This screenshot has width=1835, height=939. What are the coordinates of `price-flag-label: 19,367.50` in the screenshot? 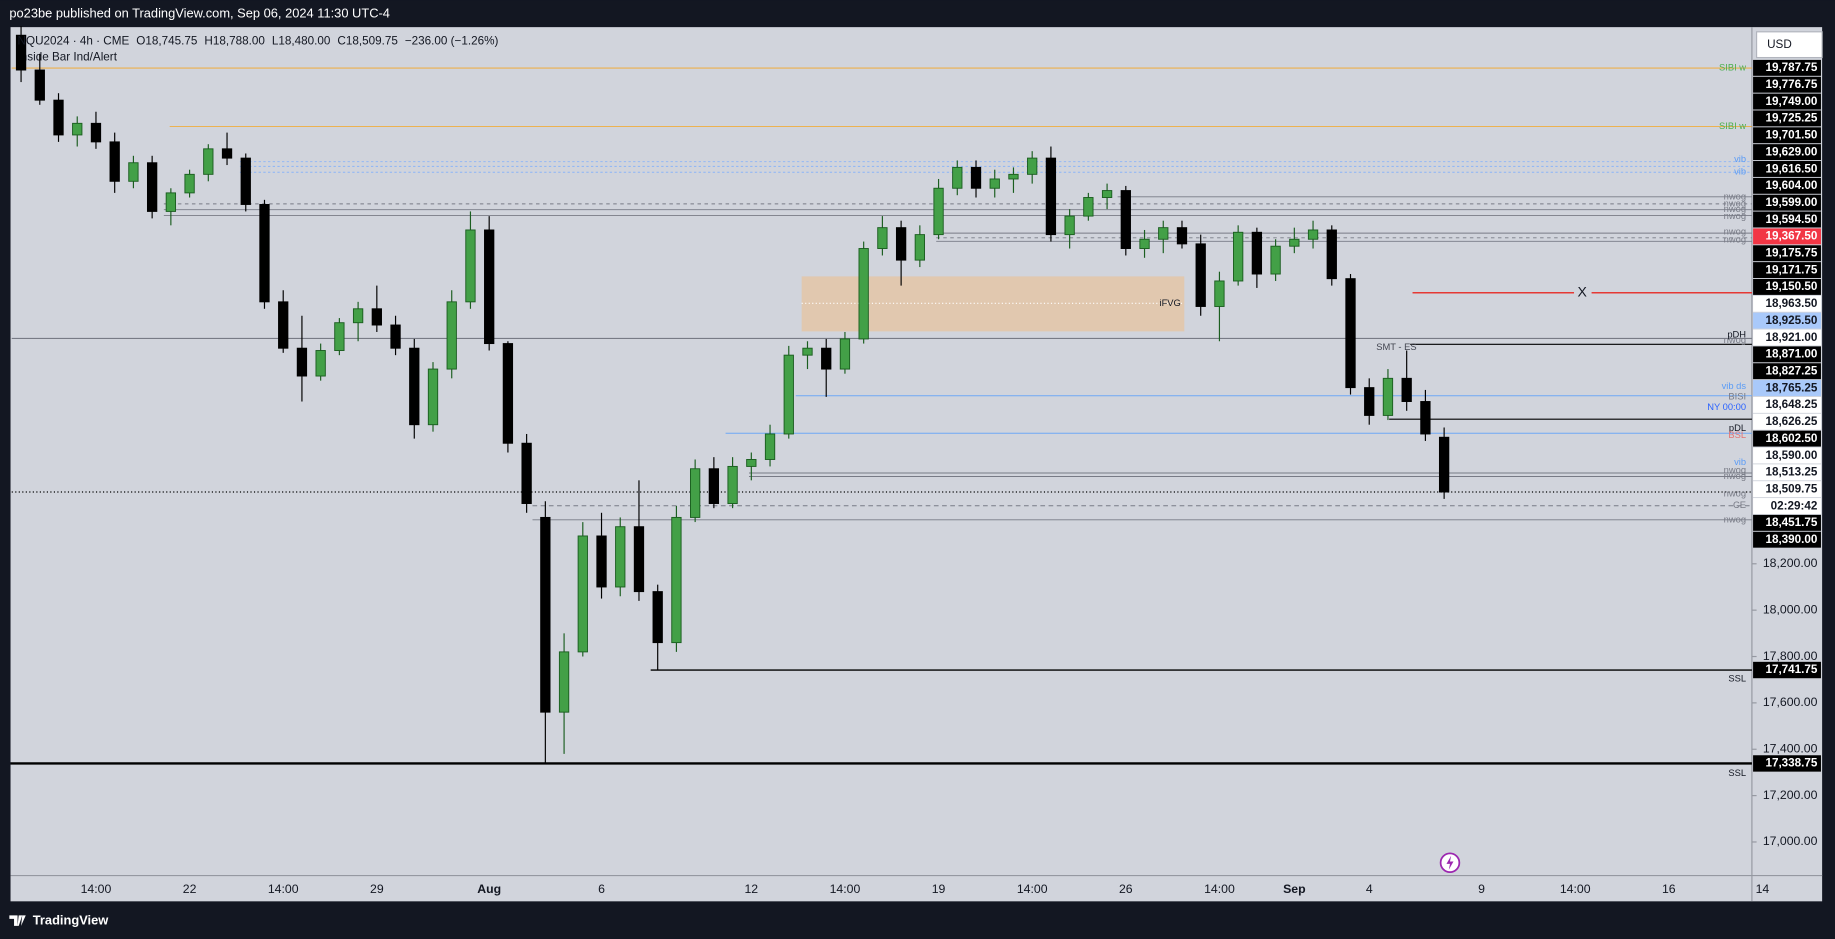 It's located at (1791, 236).